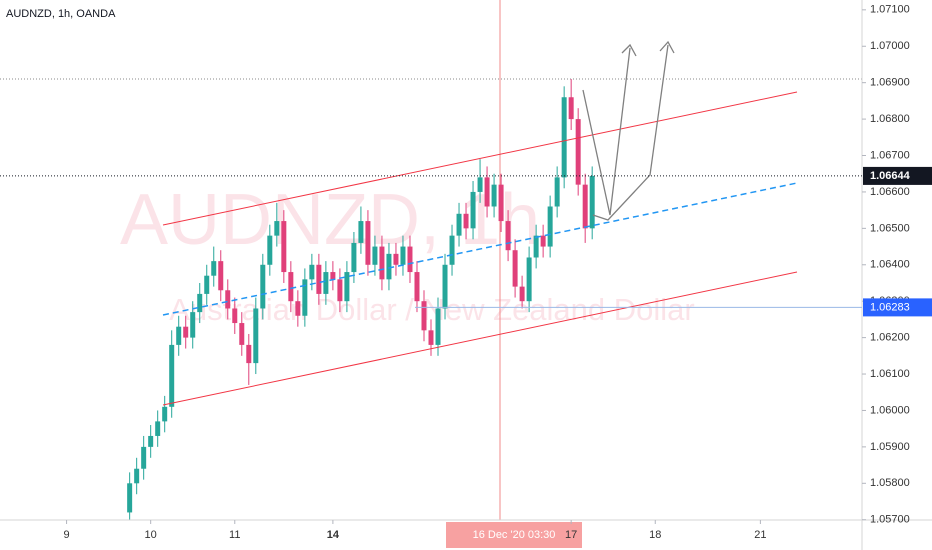 This screenshot has width=932, height=550. What do you see at coordinates (890, 228) in the screenshot?
I see `y-tick-label: 1.06500` at bounding box center [890, 228].